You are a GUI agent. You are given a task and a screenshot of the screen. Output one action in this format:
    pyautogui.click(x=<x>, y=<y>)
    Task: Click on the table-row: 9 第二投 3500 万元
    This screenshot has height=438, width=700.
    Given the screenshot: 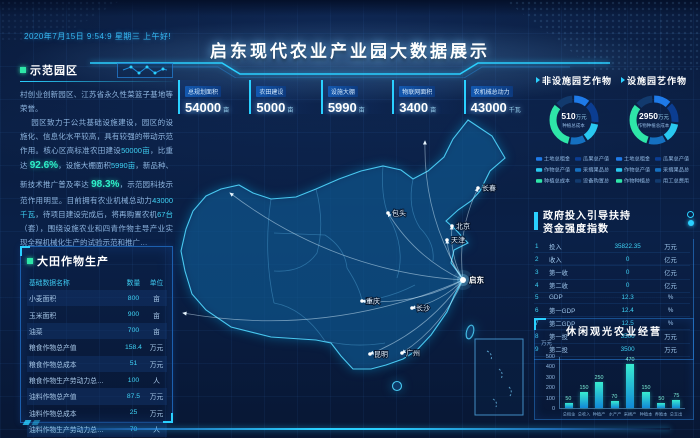 What is the action you would take?
    pyautogui.click(x=612, y=350)
    